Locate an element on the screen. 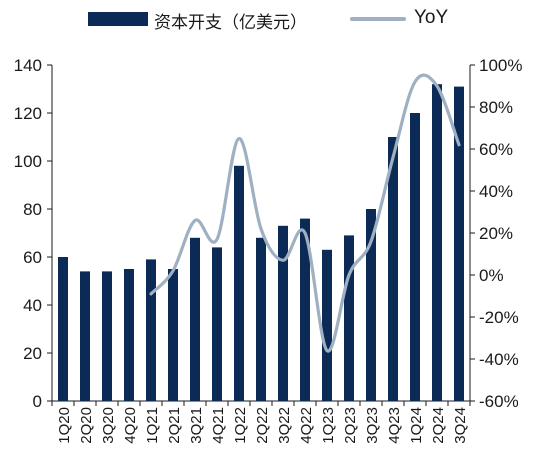 This screenshot has width=537, height=468. left-tick-label: 60 is located at coordinates (32, 257).